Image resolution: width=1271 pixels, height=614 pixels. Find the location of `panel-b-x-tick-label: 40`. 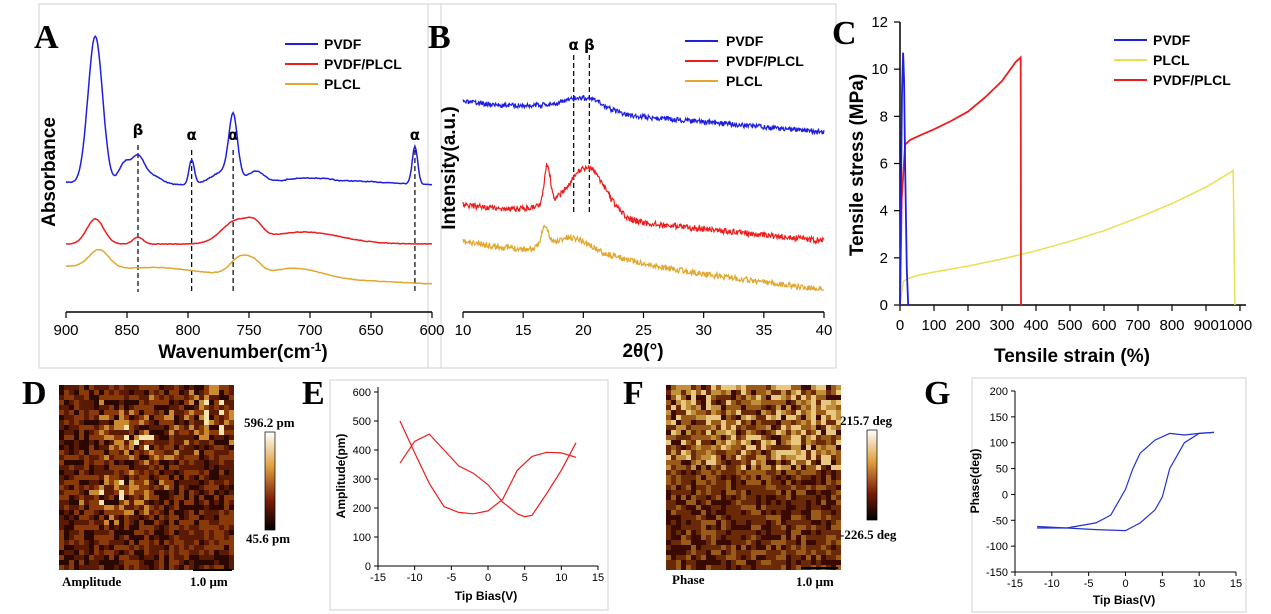

panel-b-x-tick-label: 40 is located at coordinates (824, 330).